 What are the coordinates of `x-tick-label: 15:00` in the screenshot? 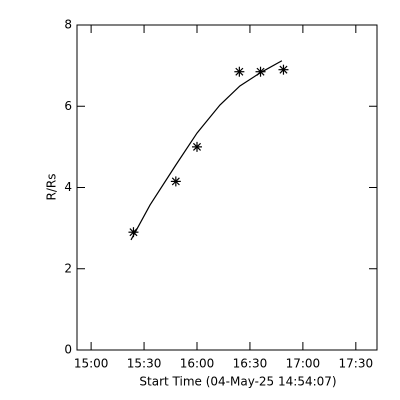 It's located at (91, 364).